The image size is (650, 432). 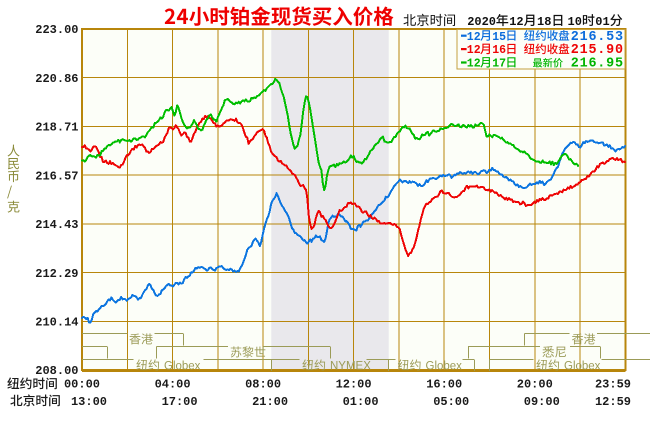 I want to click on svg-text: 05:00, so click(x=451, y=402).